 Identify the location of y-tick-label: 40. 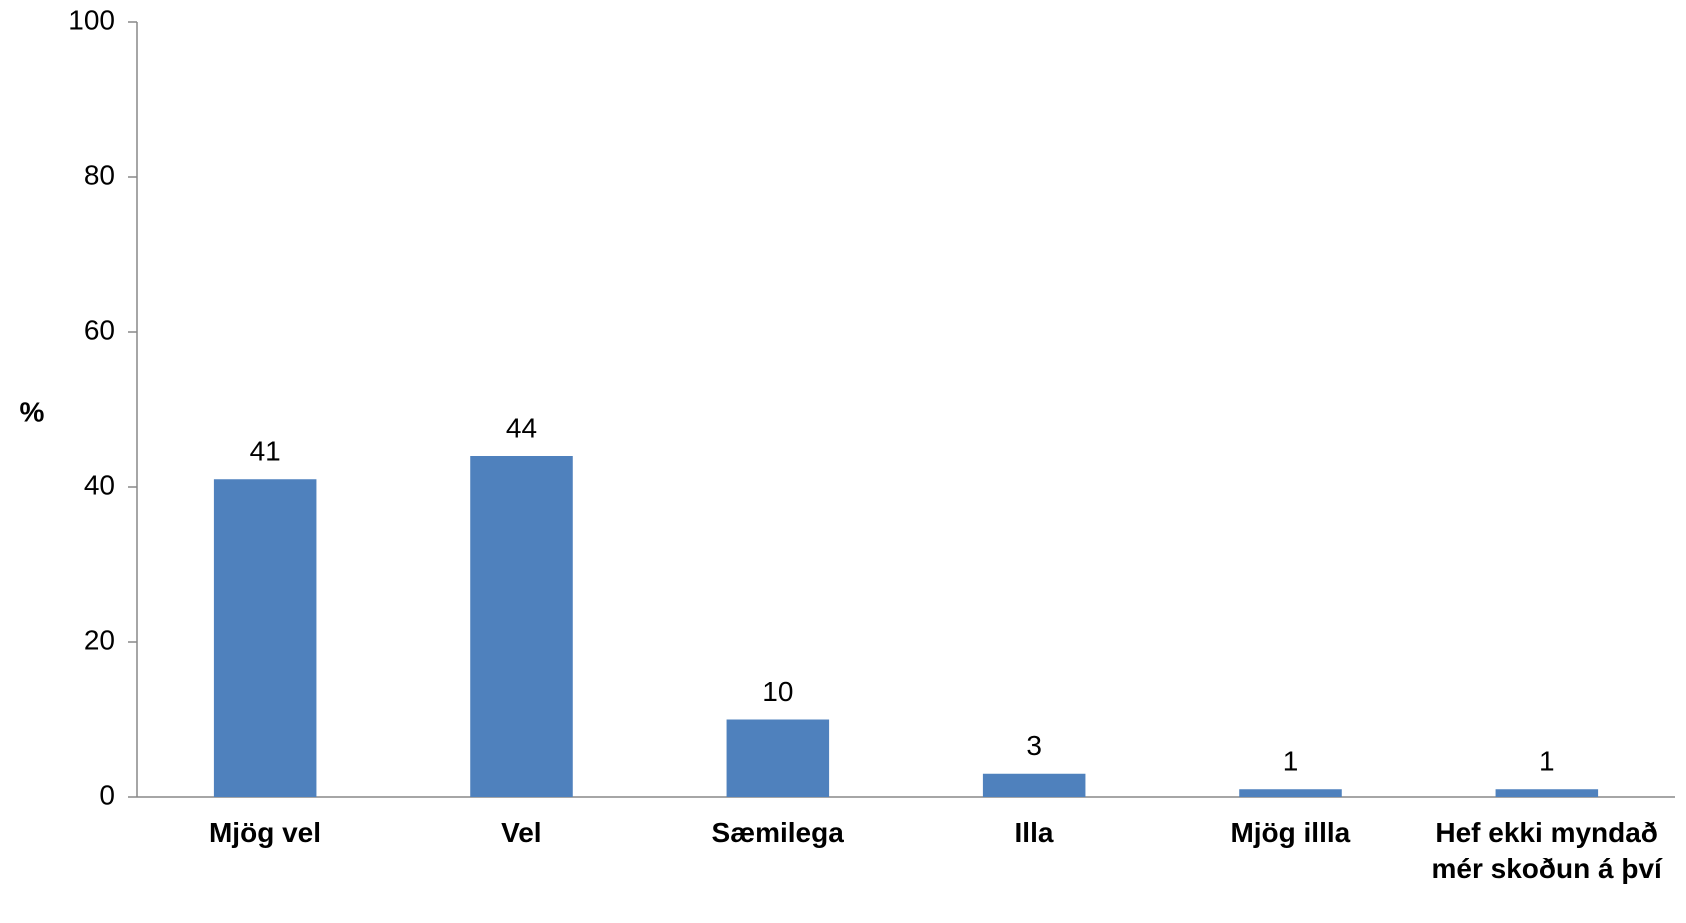
(99, 484).